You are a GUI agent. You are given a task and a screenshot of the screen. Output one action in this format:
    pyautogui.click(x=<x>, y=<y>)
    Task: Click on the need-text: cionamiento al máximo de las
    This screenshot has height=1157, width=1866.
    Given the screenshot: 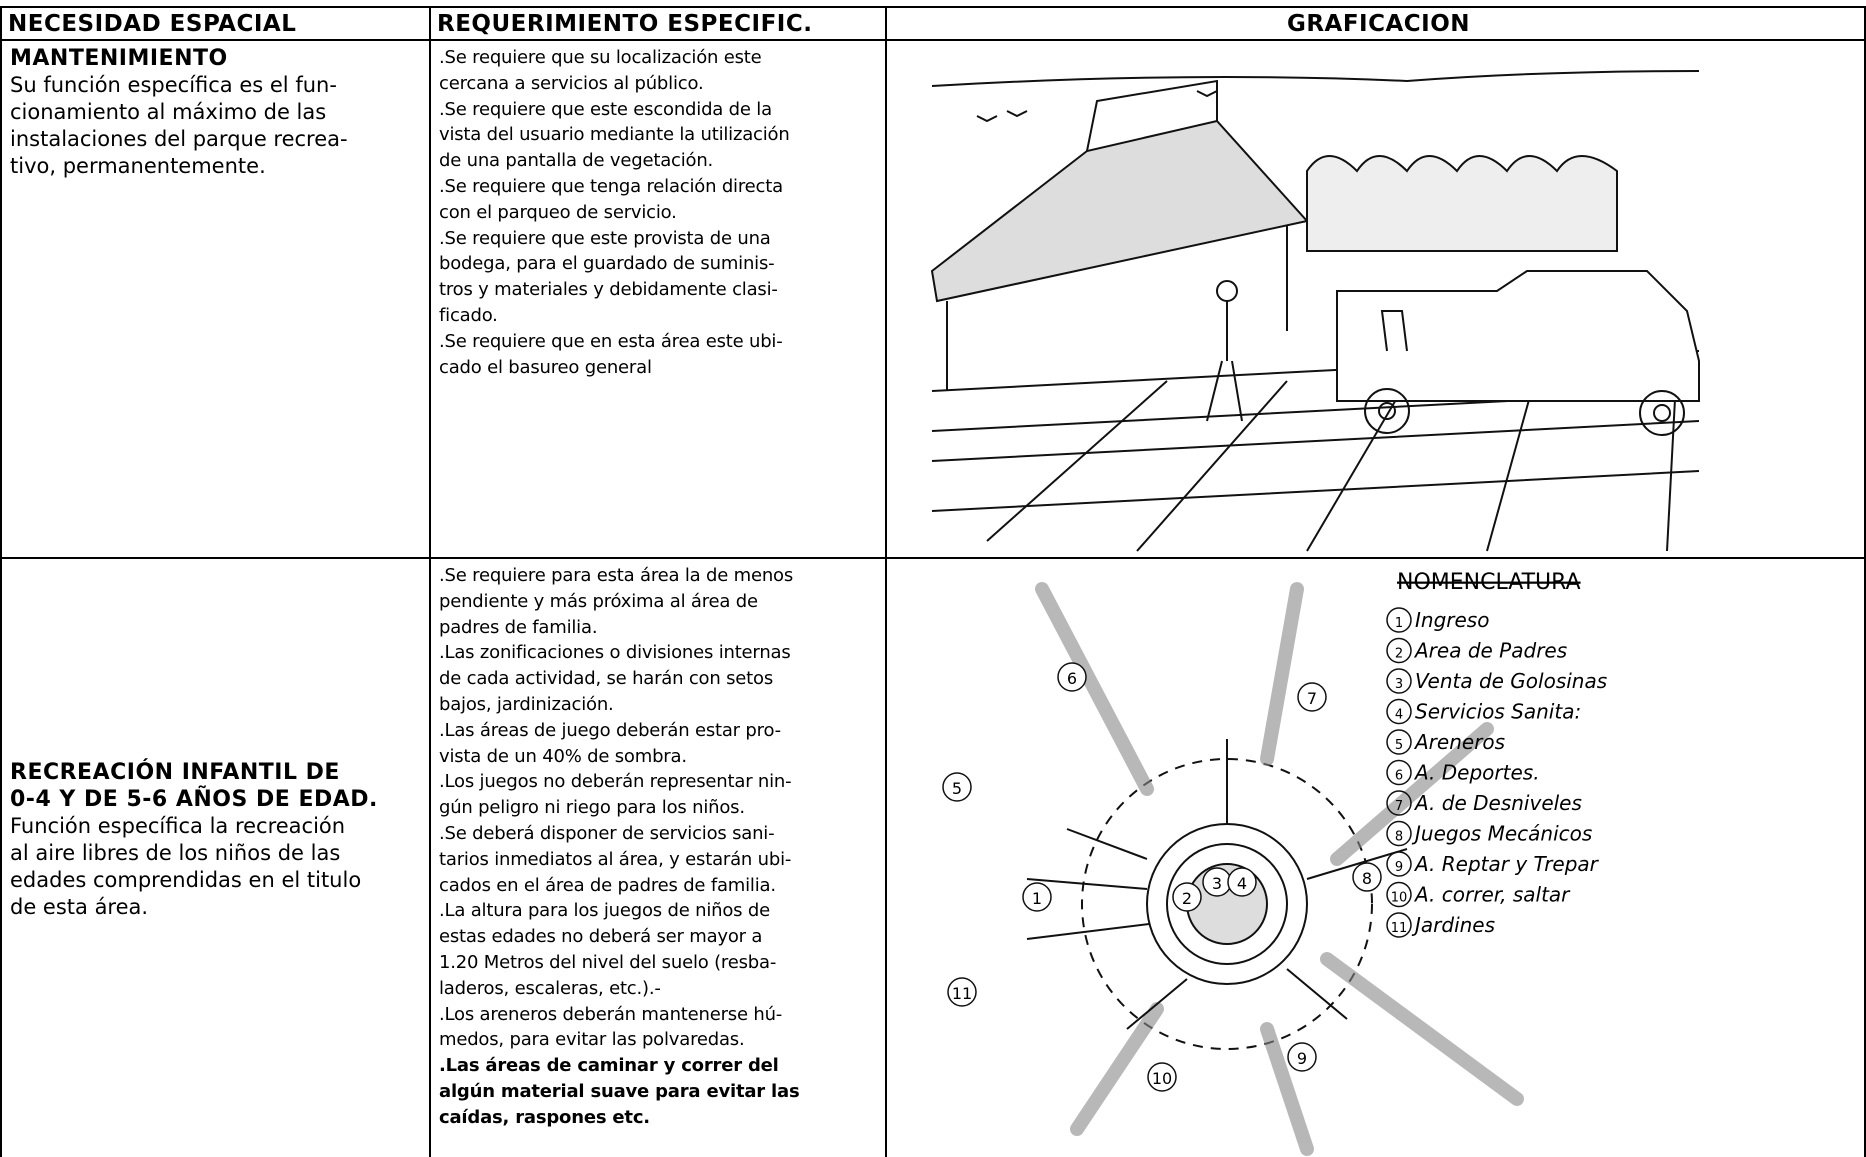 What is the action you would take?
    pyautogui.click(x=168, y=112)
    